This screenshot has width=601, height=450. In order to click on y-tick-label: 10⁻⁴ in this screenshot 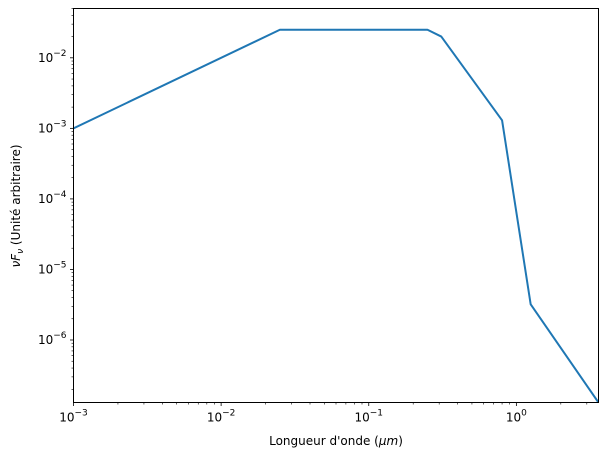, I will do `click(52, 198)`.